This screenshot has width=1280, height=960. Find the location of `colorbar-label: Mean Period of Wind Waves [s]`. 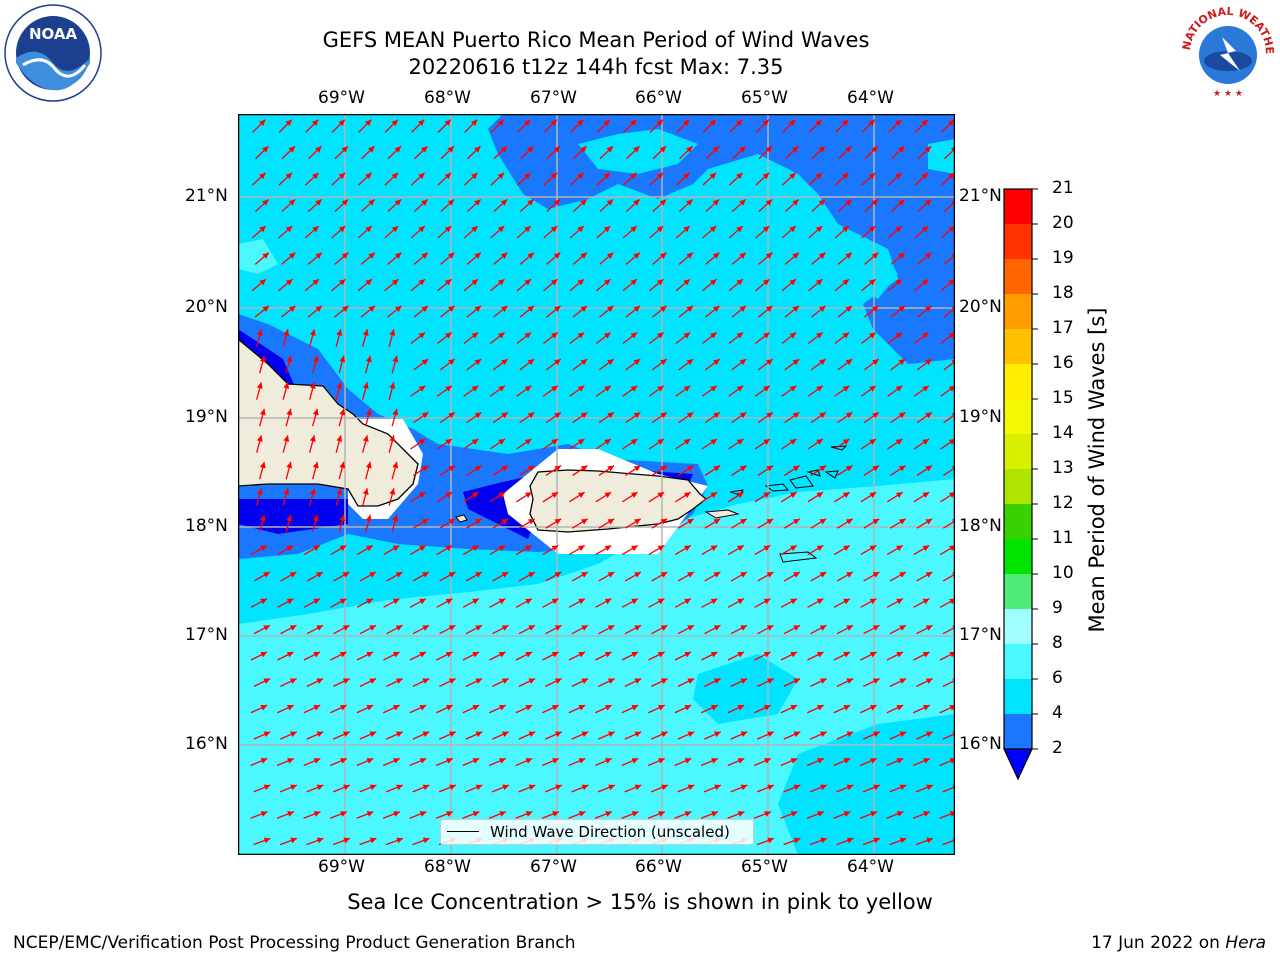

colorbar-label: Mean Period of Wind Waves [s] is located at coordinates (1097, 470).